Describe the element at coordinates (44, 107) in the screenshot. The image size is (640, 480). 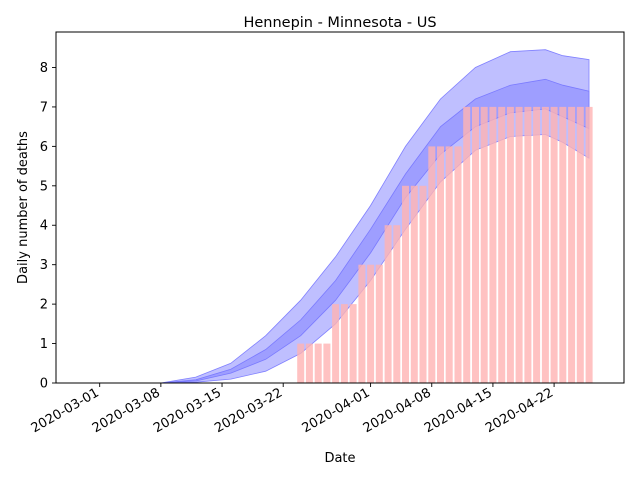
I see `y-tick-label: 7` at that location.